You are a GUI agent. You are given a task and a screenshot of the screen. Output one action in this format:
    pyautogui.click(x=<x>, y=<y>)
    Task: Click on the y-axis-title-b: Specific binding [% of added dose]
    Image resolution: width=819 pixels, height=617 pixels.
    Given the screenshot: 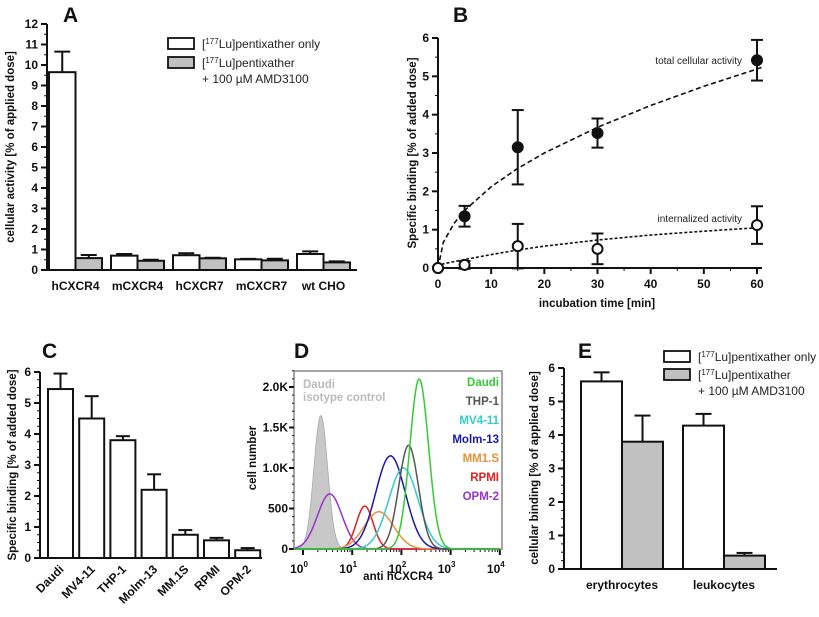 What is the action you would take?
    pyautogui.click(x=413, y=152)
    